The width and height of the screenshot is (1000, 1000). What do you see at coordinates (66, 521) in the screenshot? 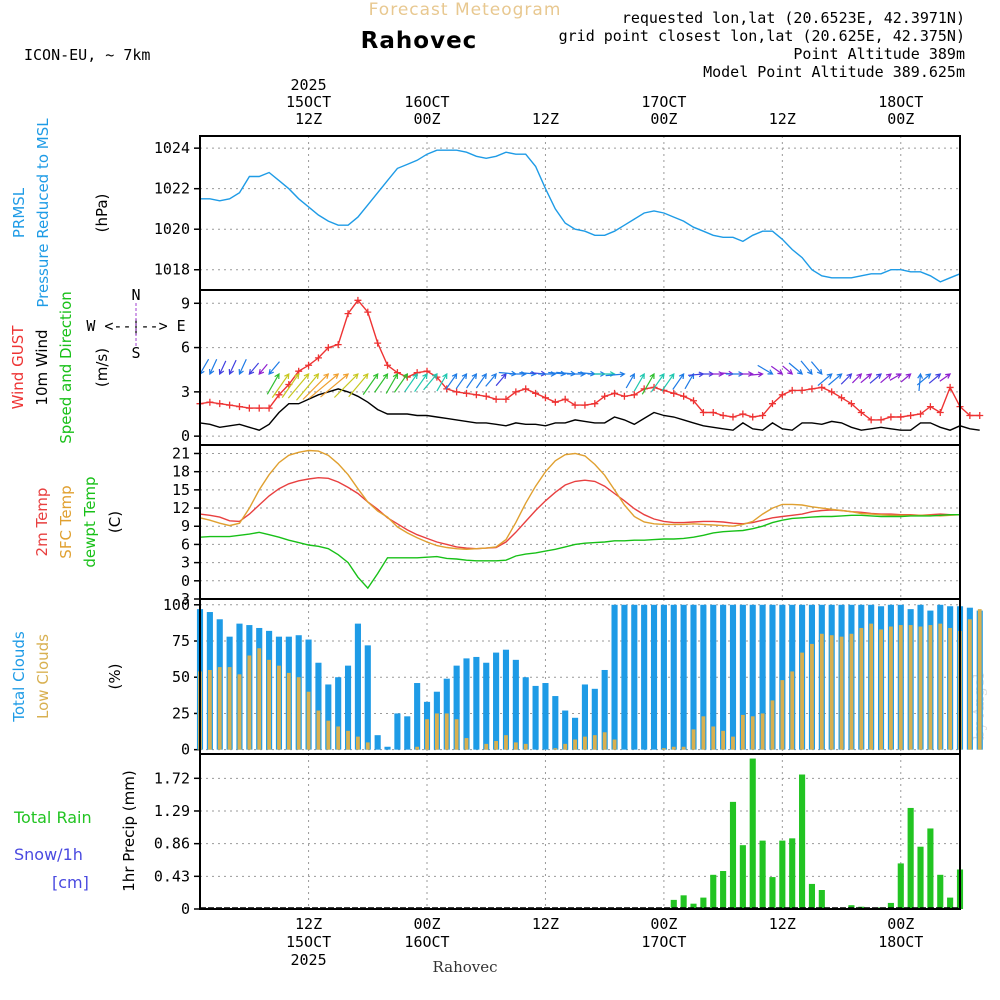
I see `temp-ylabel-1: SFC Temp` at bounding box center [66, 521].